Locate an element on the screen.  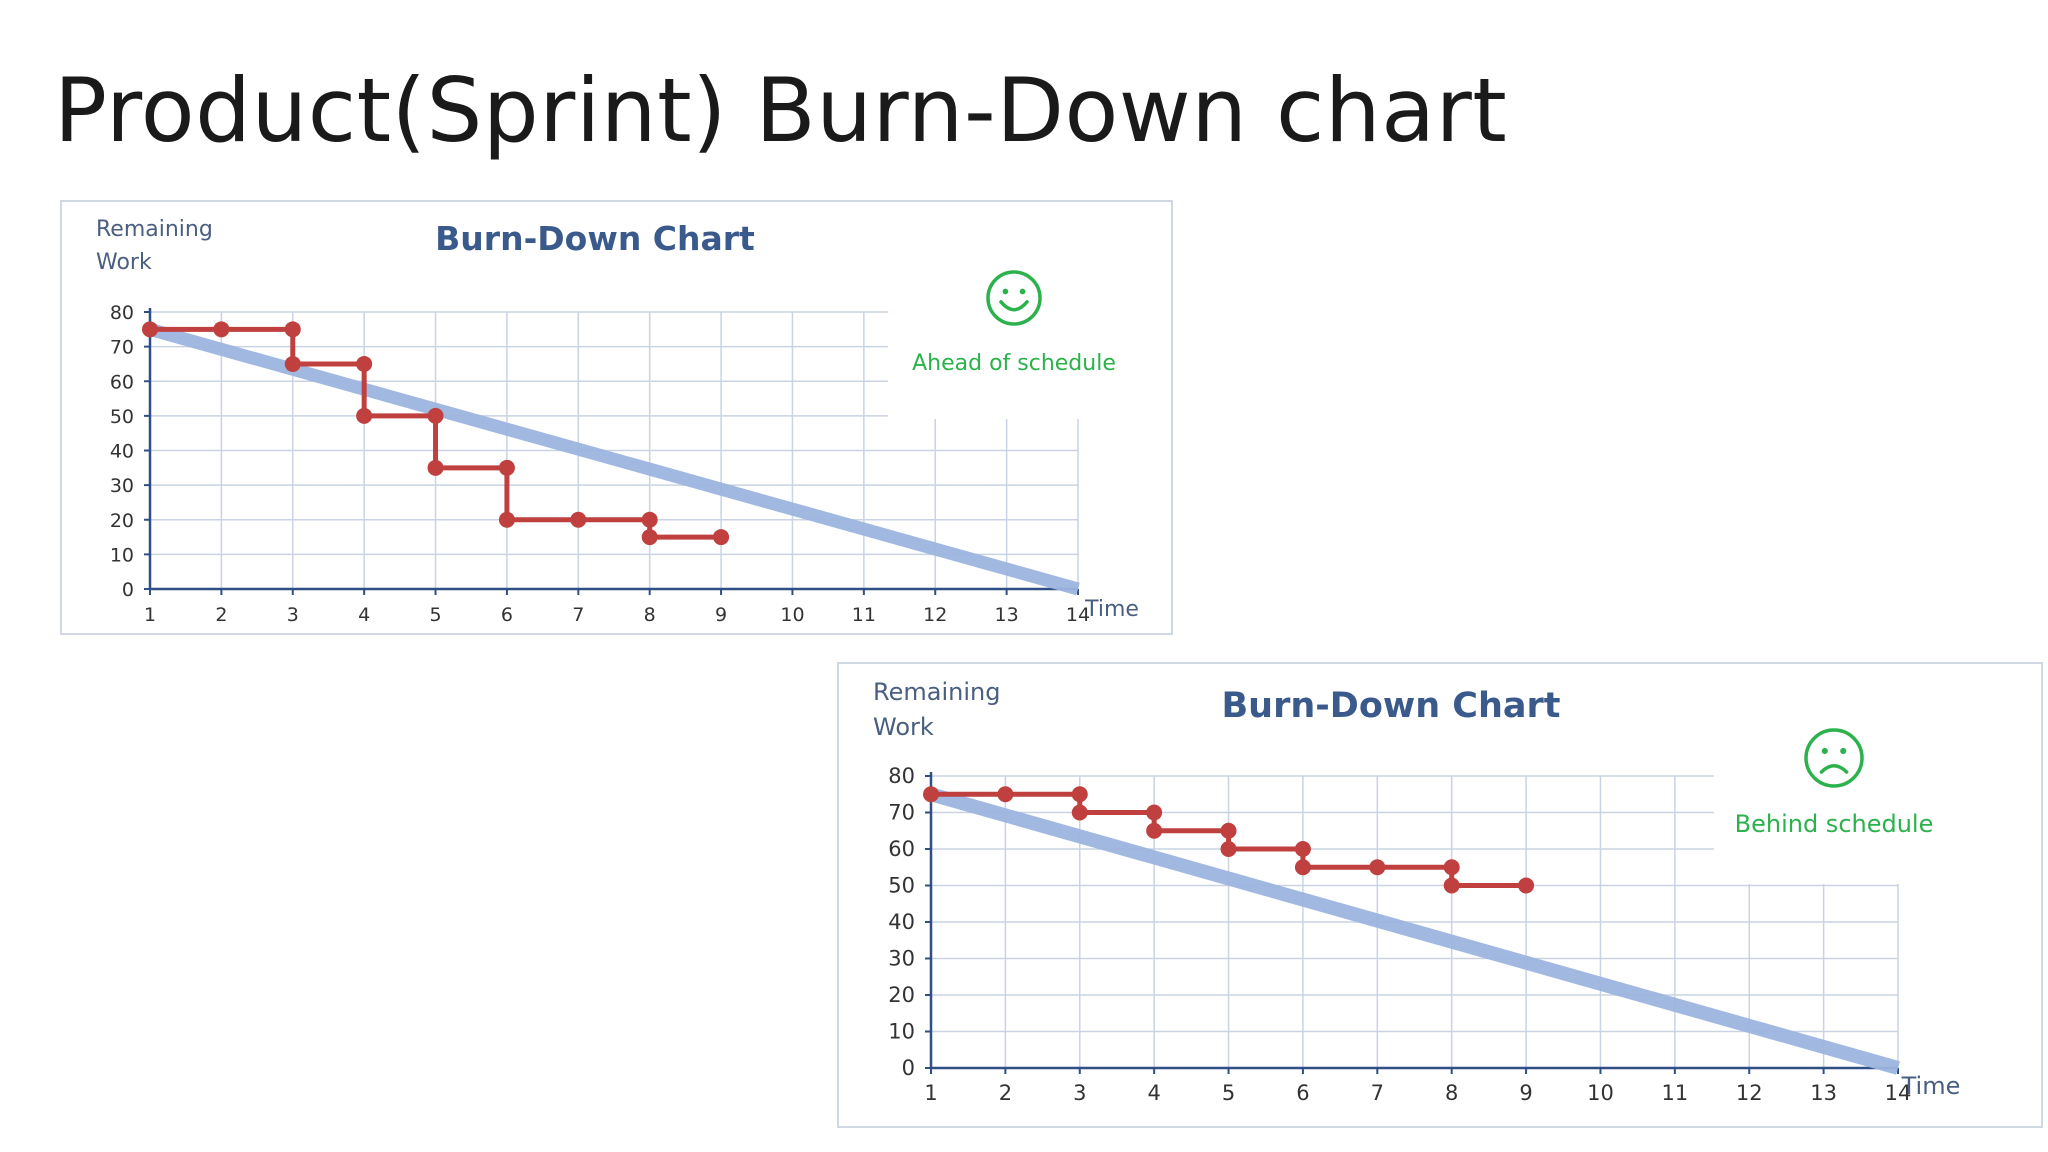
smiley-happy-icon is located at coordinates (1014, 298).